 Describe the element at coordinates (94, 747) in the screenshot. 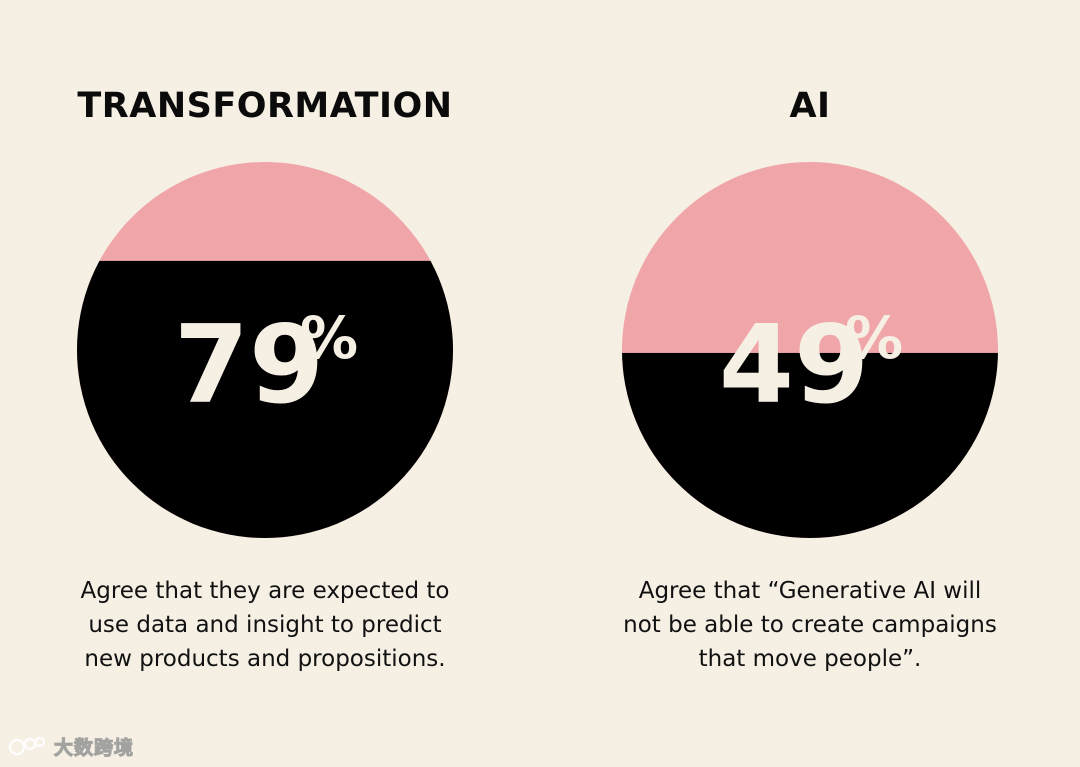

I see `watermark-text: 大数跨境` at that location.